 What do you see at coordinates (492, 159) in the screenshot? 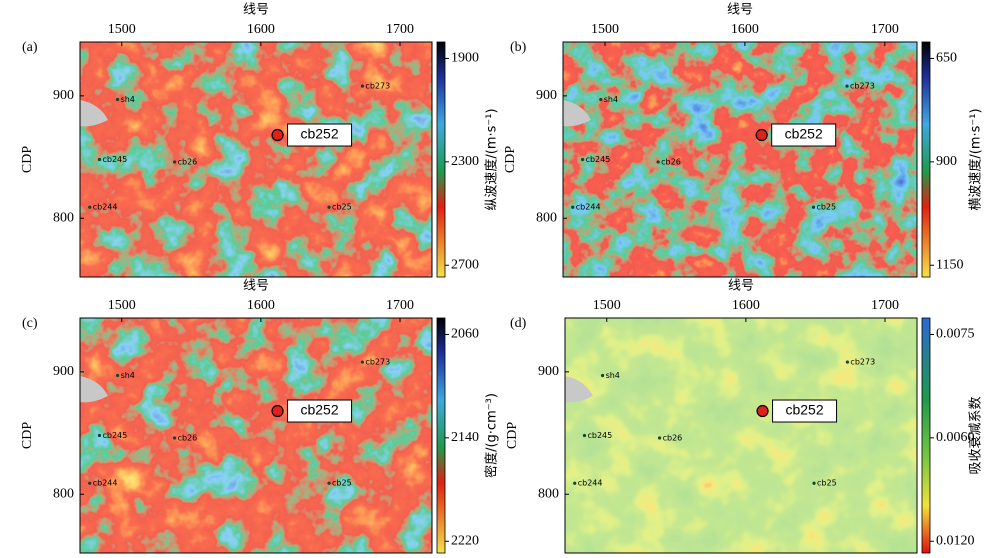
I see `colorbar-label: 纵波速度/(m·s⁻¹)` at bounding box center [492, 159].